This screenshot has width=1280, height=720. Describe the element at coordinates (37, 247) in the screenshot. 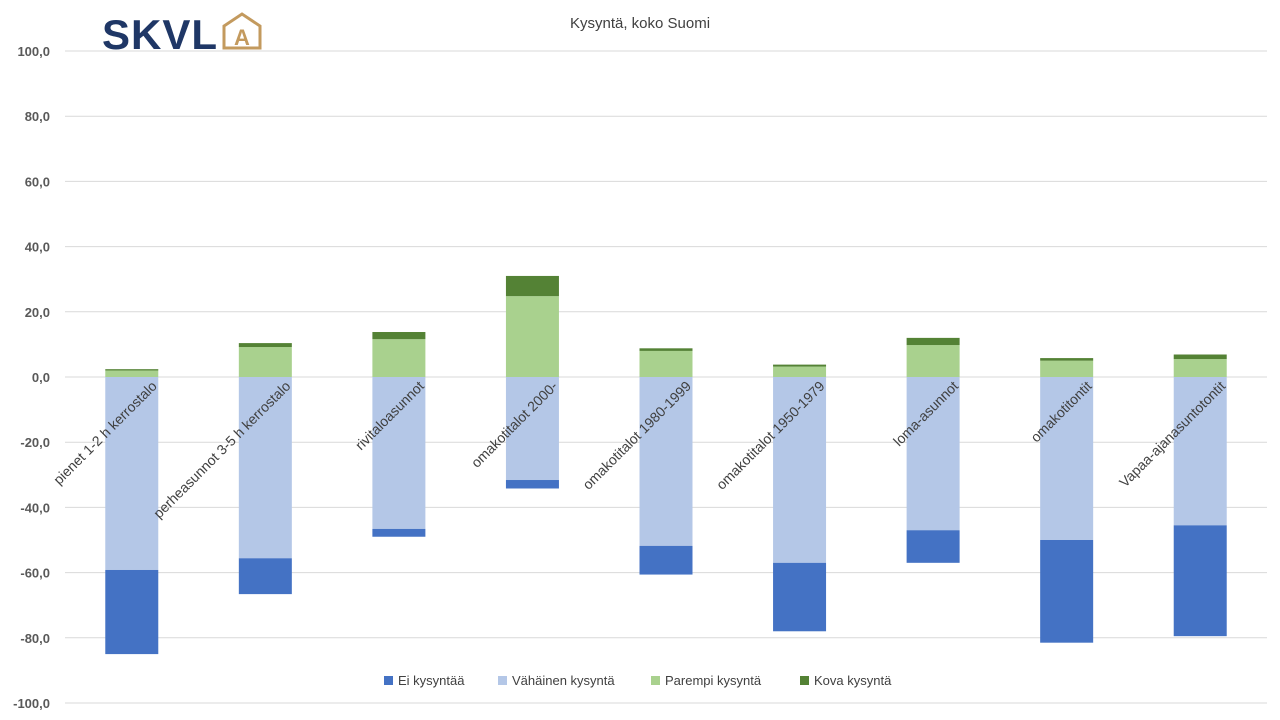

I see `y-tick-label: 40,0` at that location.